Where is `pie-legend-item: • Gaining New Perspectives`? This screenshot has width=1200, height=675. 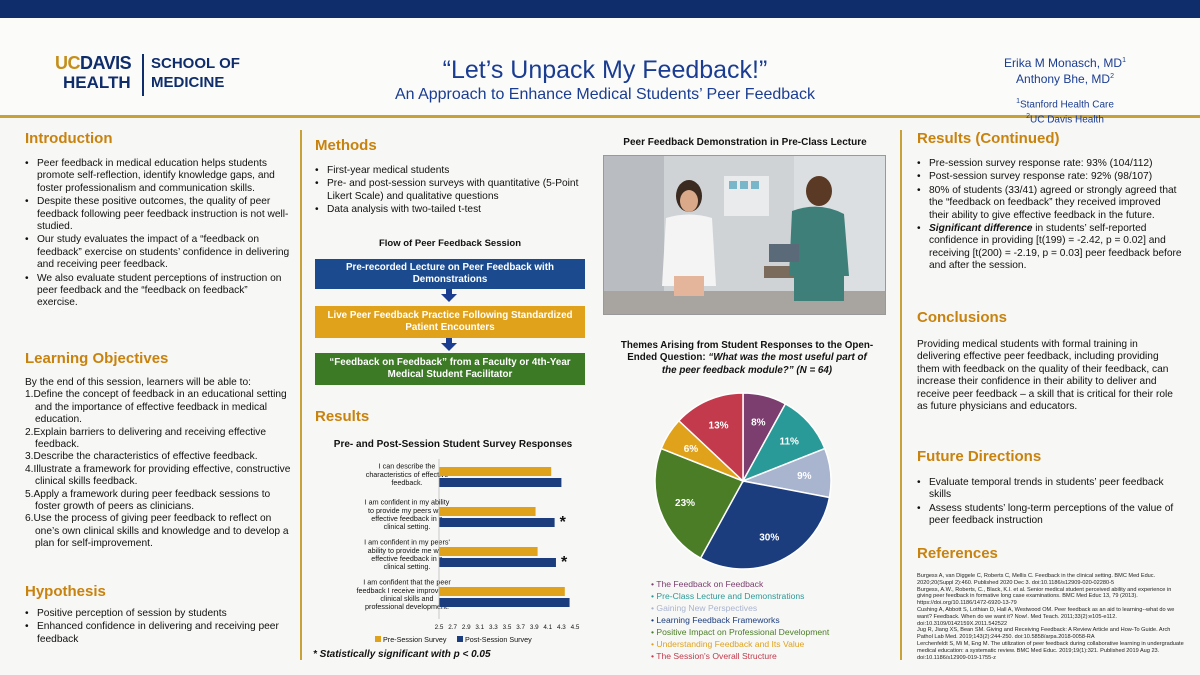 pie-legend-item: • Gaining New Perspectives is located at coordinates (704, 608).